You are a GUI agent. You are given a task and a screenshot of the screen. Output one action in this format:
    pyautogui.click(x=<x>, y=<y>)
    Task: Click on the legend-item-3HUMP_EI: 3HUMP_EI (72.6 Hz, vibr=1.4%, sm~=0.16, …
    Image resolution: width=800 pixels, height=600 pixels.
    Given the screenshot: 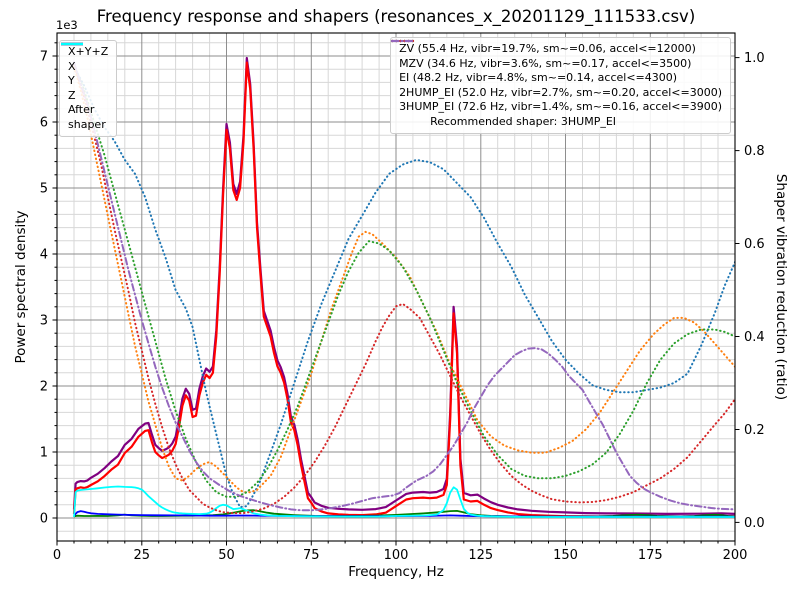 What is the action you would take?
    pyautogui.click(x=556, y=77)
    